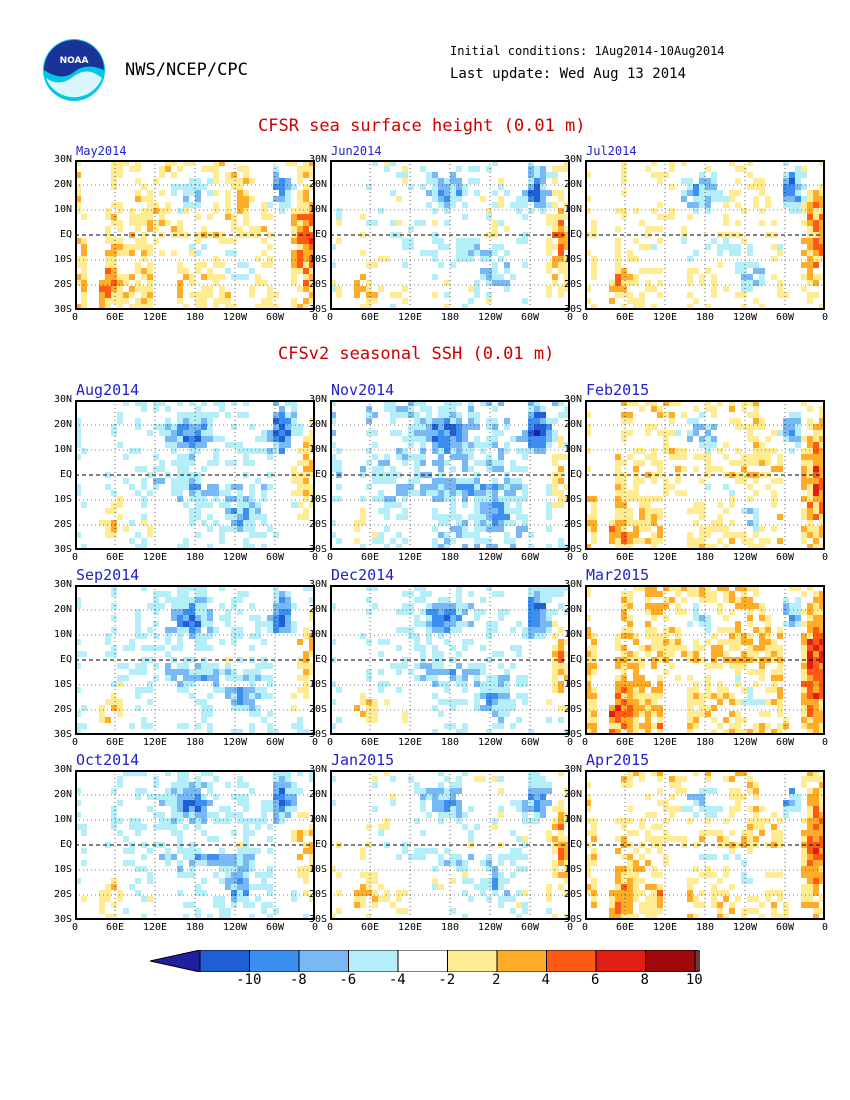 The height and width of the screenshot is (1100, 850). Describe the element at coordinates (447, 980) in the screenshot. I see `colorbar-label: -2` at that location.